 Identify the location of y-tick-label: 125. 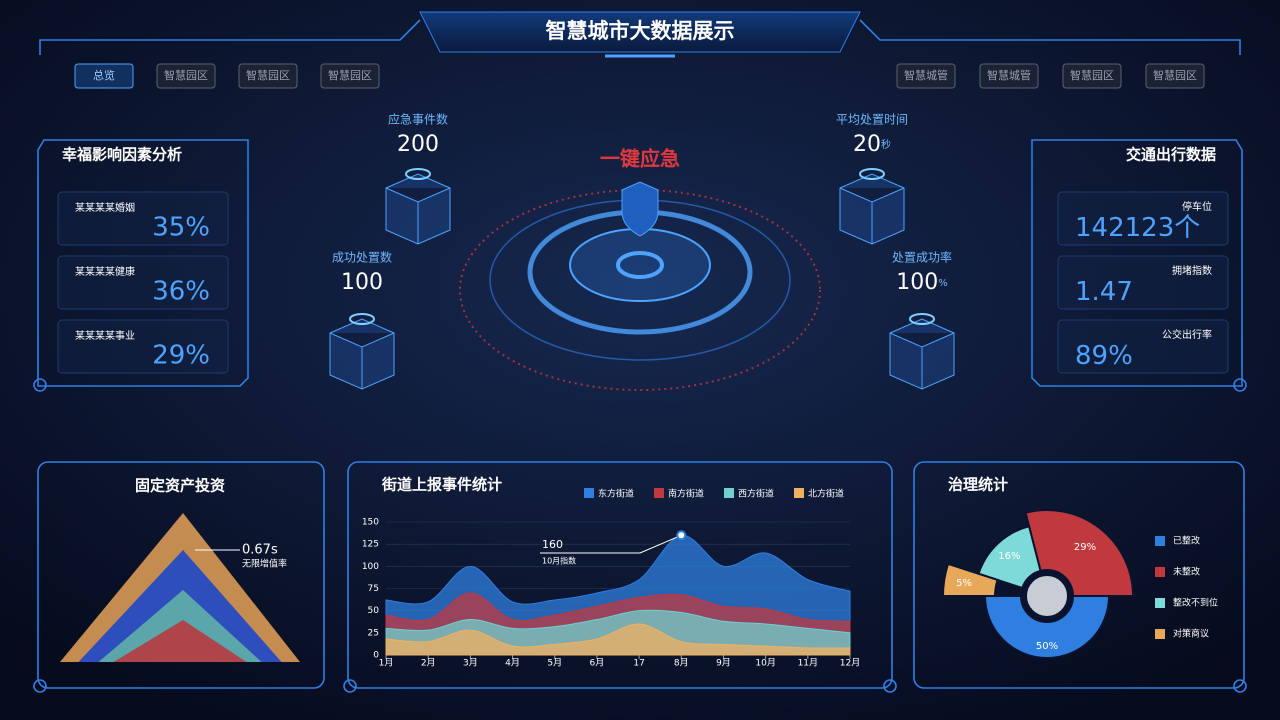
(370, 545).